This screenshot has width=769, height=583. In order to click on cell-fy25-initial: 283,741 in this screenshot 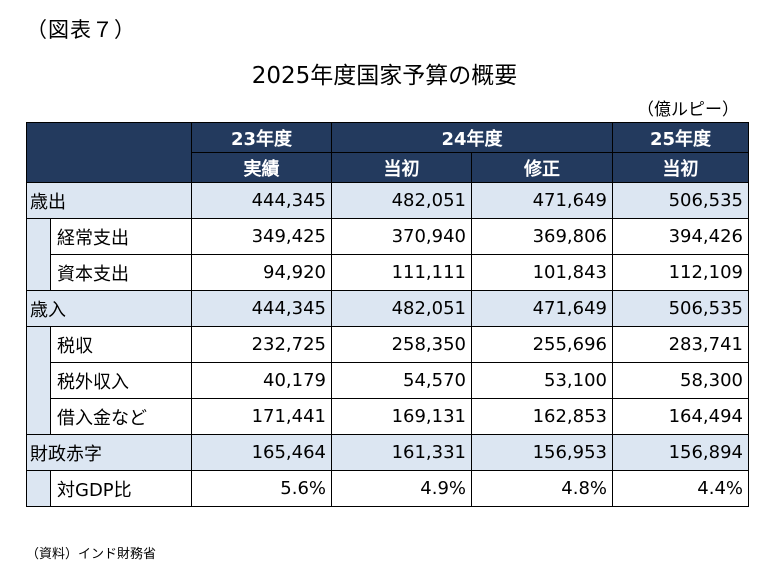, I will do `click(680, 344)`.